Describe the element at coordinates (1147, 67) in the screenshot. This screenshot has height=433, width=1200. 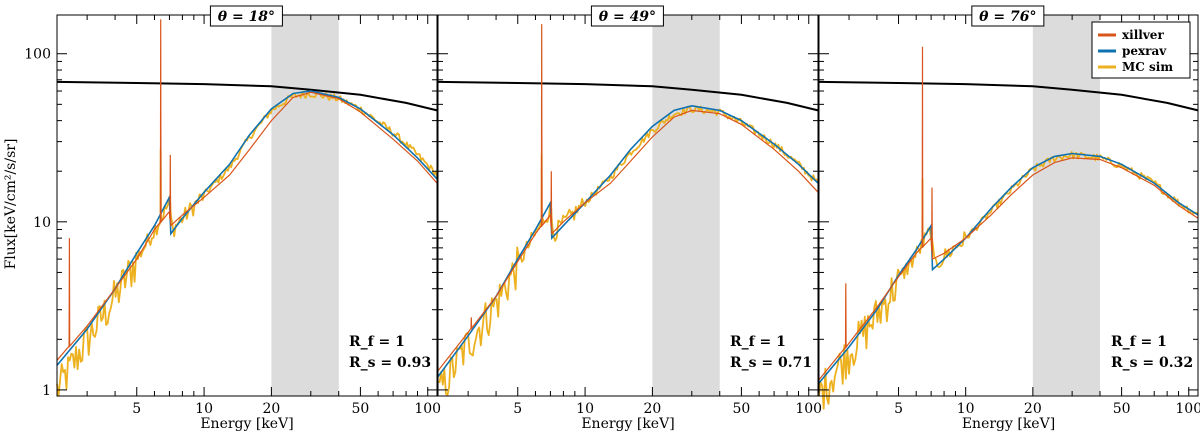
I see `legend-label-mc-sim: MC sim` at that location.